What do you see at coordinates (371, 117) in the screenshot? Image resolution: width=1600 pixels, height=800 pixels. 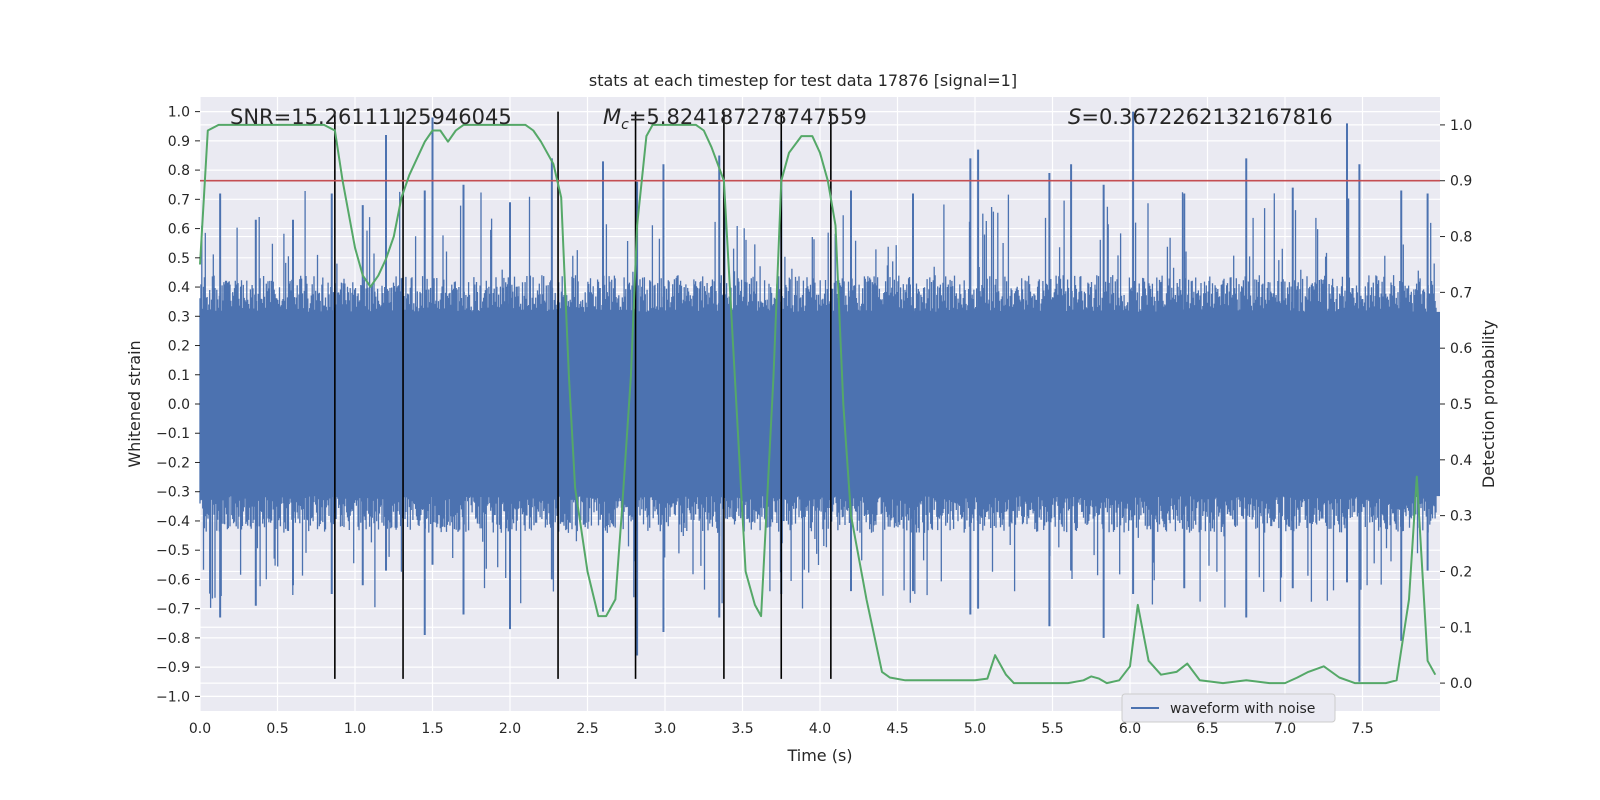 I see `snr-annotation: SNR=15.26111125946045` at bounding box center [371, 117].